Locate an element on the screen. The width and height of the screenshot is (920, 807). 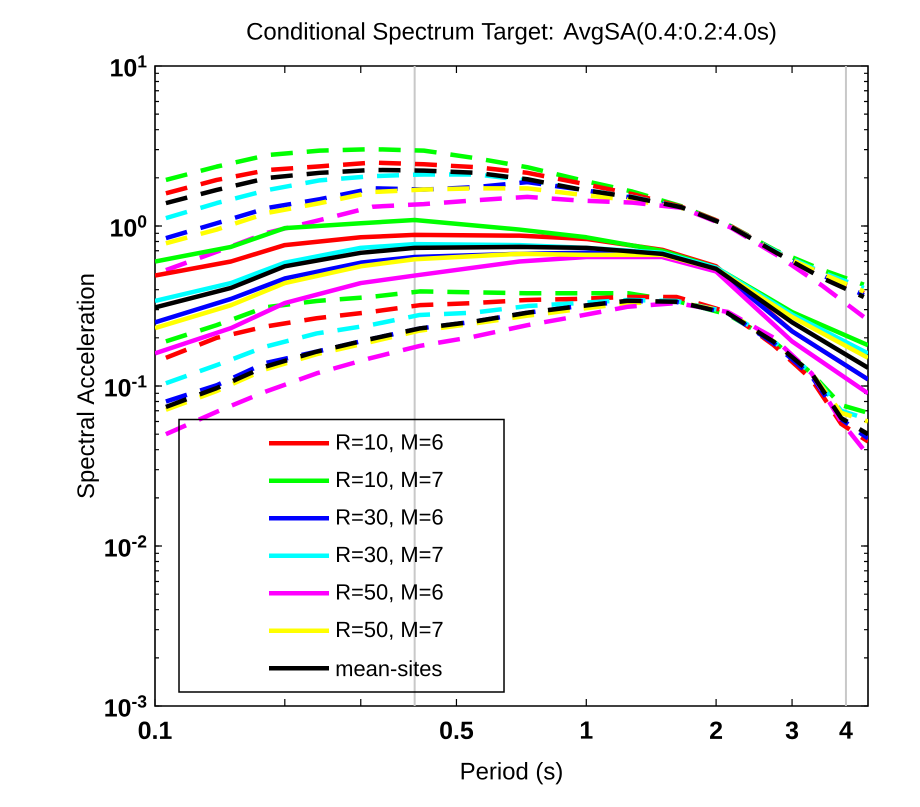
y-tick-label: 10$^{-1}$ is located at coordinates (125, 386).